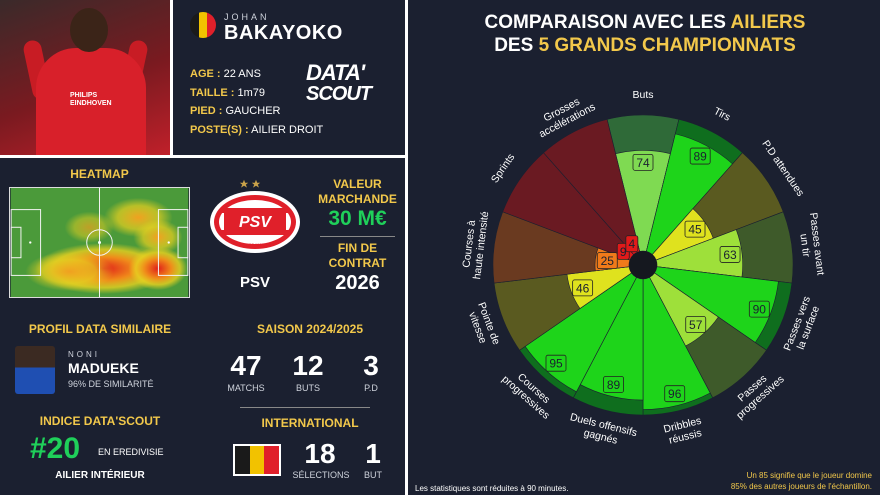 The image size is (880, 495). Describe the element at coordinates (99, 242) in the screenshot. I see `heatmap-pitch` at that location.